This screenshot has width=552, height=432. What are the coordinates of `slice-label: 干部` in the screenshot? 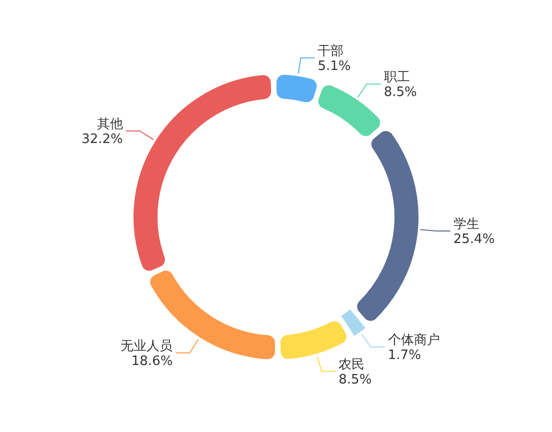 It's located at (331, 51).